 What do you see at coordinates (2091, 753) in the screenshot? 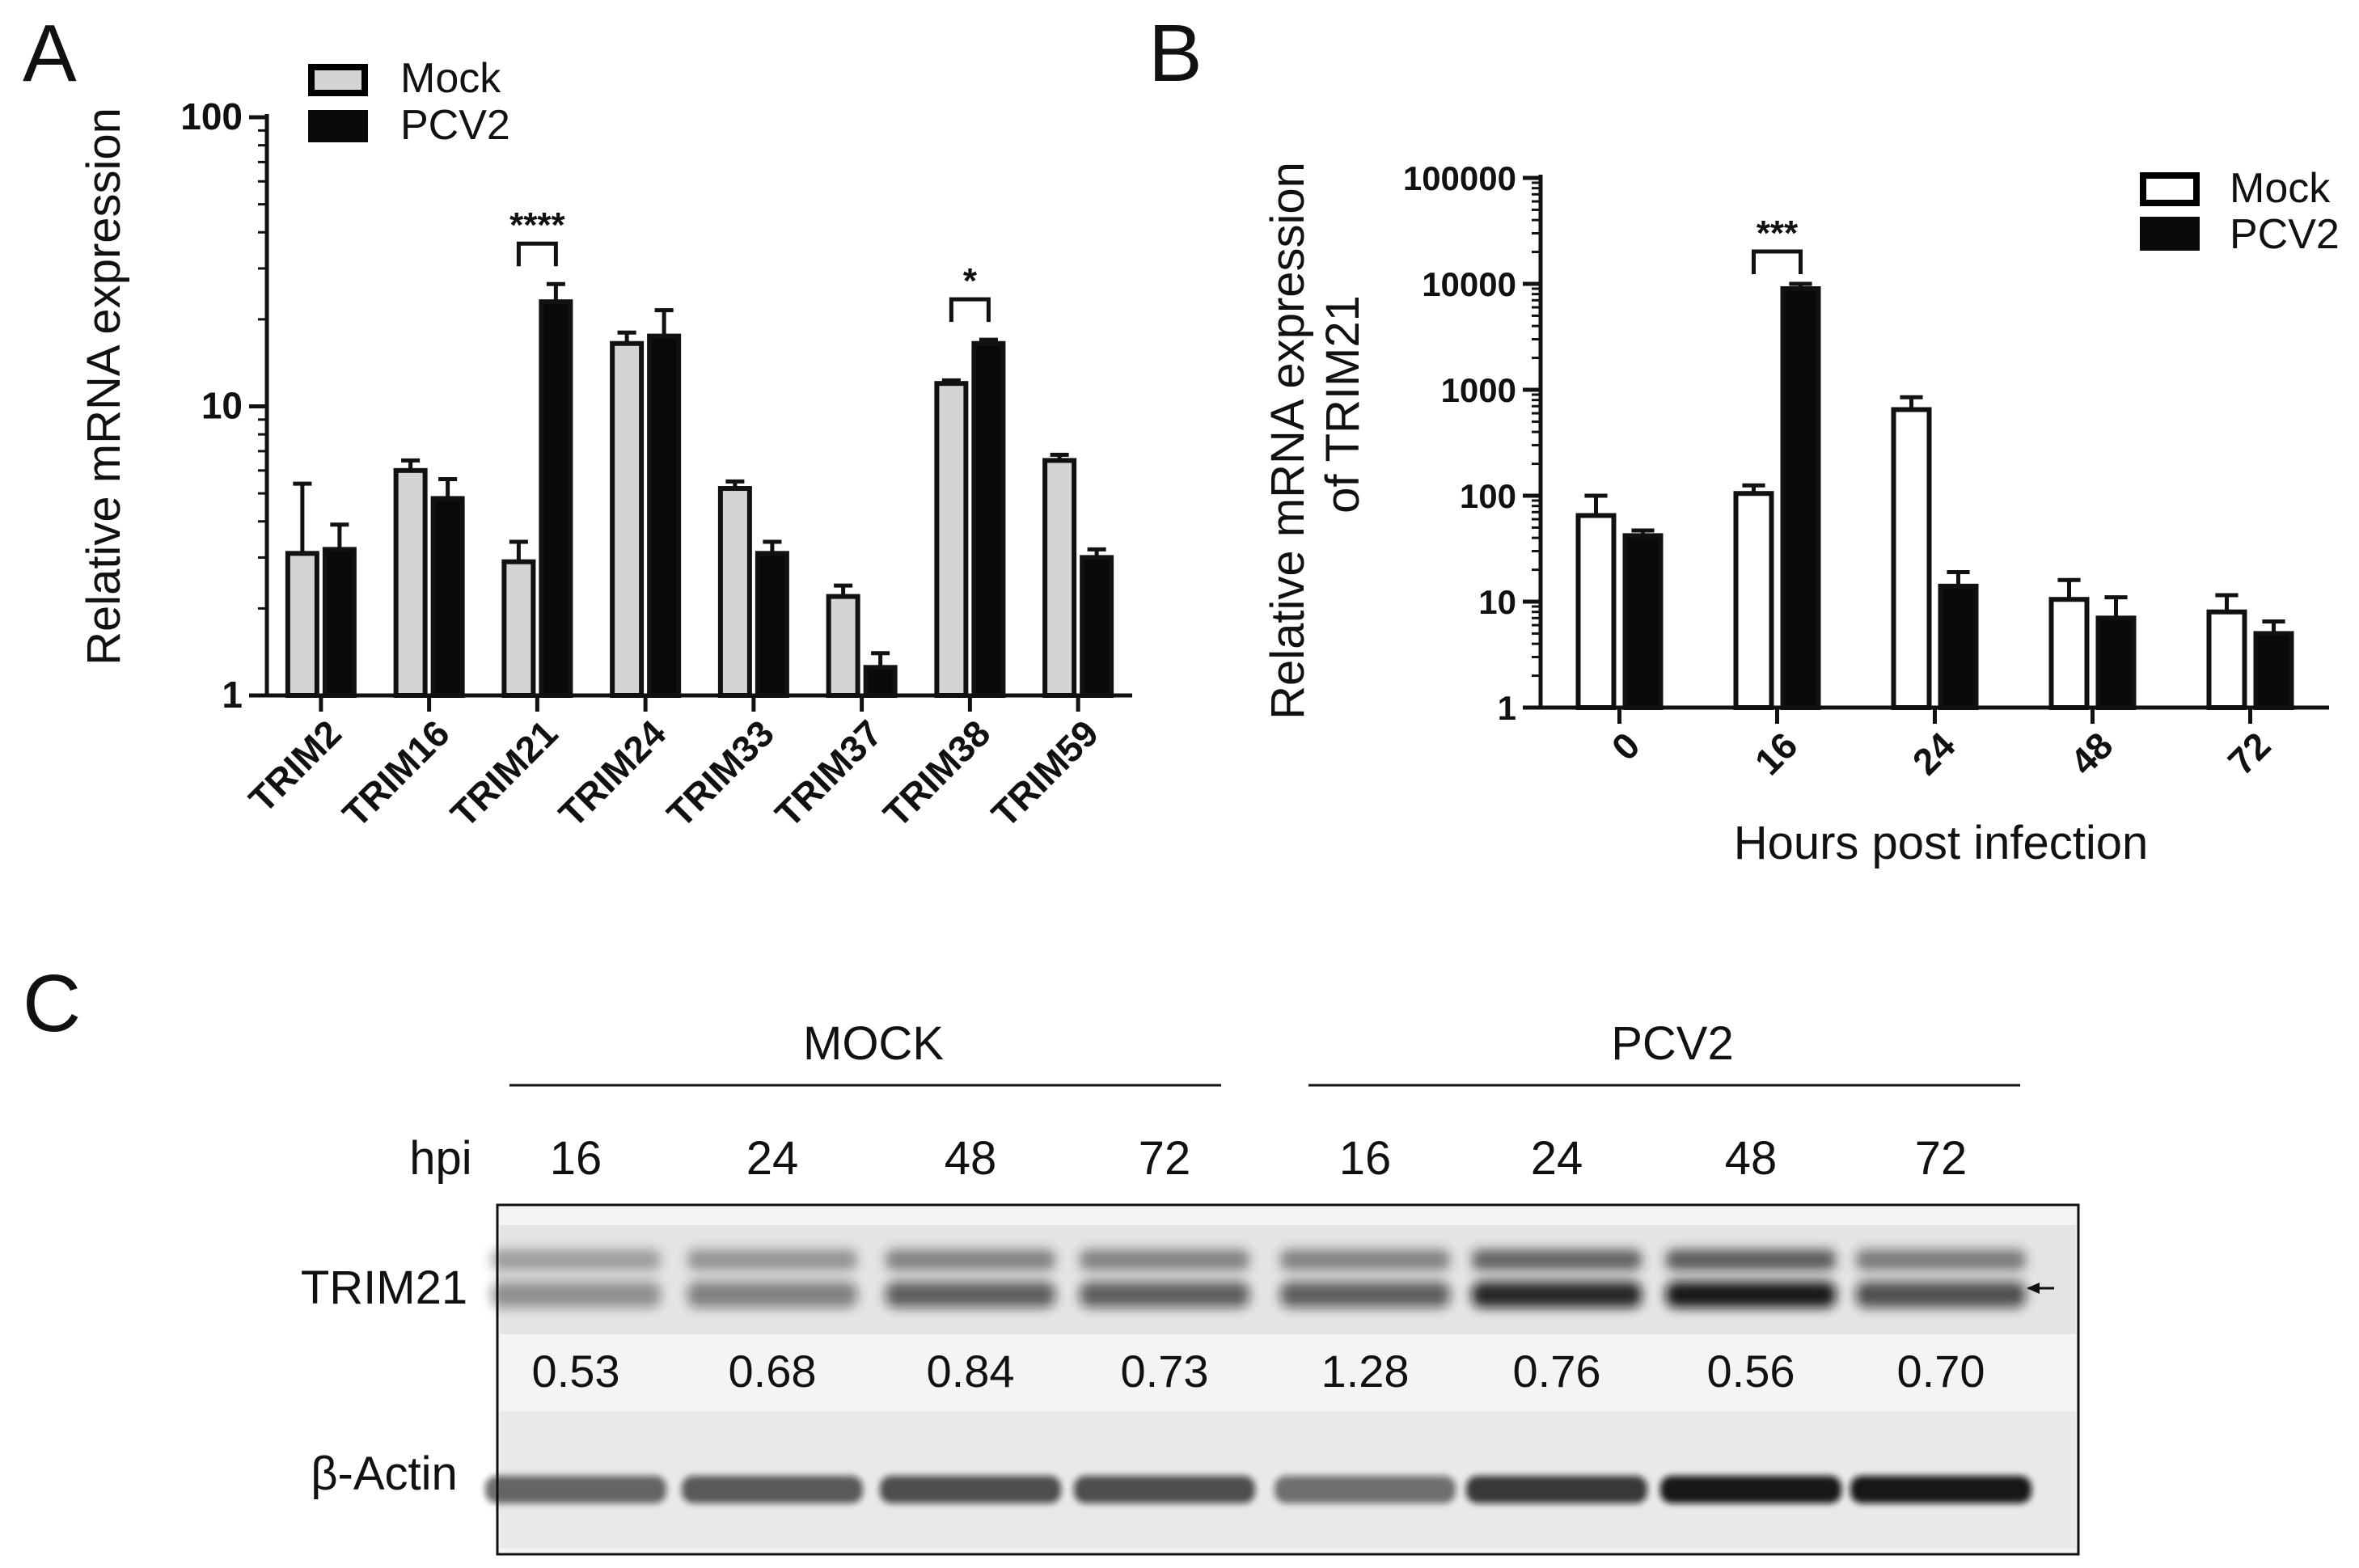
I see `panel-b-x-tick-label: 48` at bounding box center [2091, 753].